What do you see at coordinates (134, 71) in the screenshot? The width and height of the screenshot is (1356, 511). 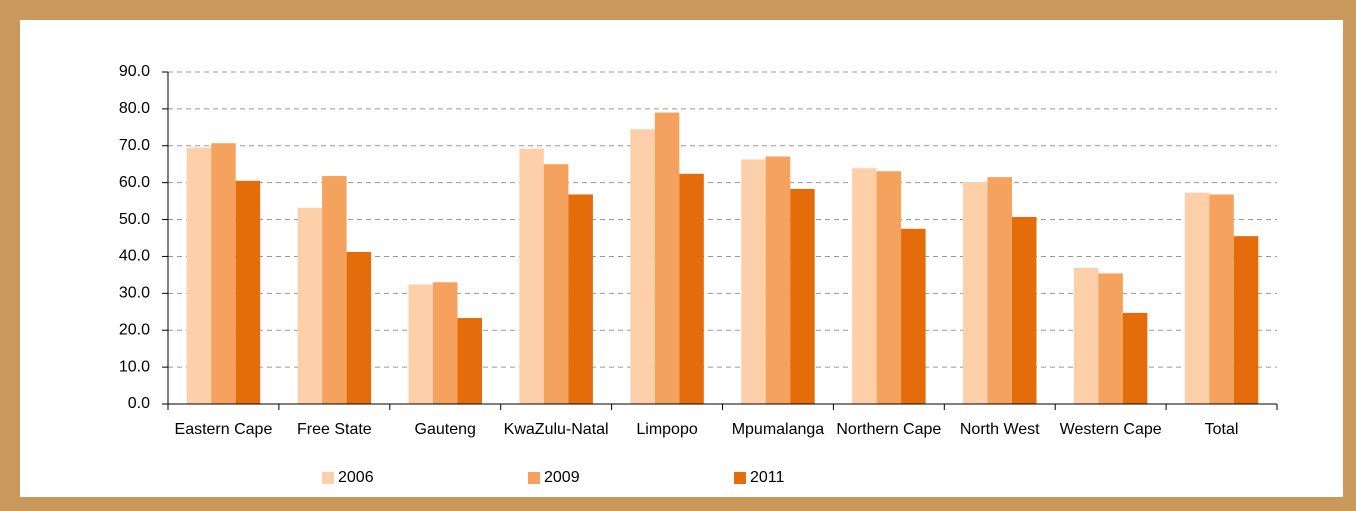 I see `y-tick-label: 90.0` at bounding box center [134, 71].